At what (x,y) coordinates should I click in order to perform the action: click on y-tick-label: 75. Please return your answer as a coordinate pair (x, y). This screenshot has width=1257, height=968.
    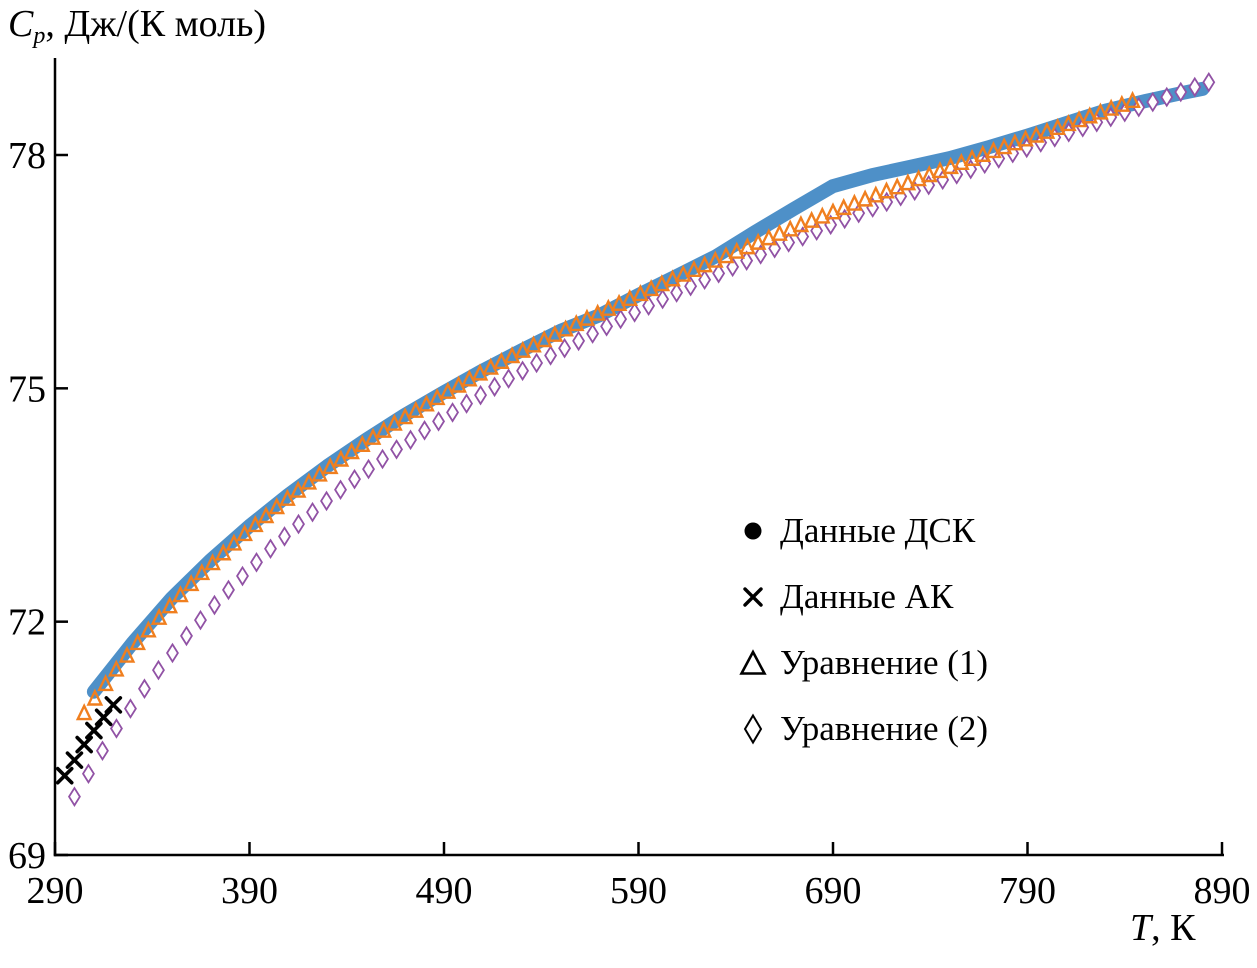
    Looking at the image, I should click on (27, 389).